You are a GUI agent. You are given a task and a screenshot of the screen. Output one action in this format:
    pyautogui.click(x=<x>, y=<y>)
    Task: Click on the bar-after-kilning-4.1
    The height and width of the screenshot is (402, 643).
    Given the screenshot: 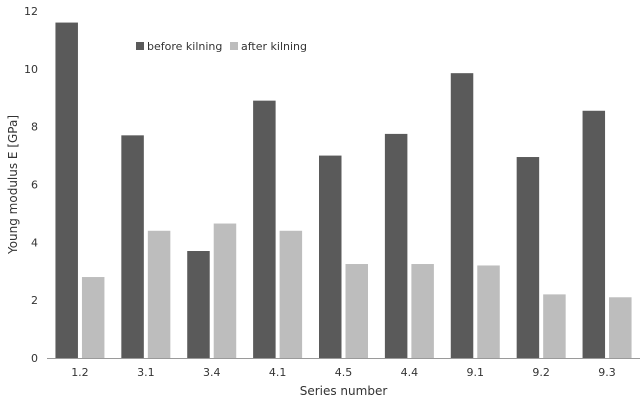 What is the action you would take?
    pyautogui.click(x=291, y=294)
    